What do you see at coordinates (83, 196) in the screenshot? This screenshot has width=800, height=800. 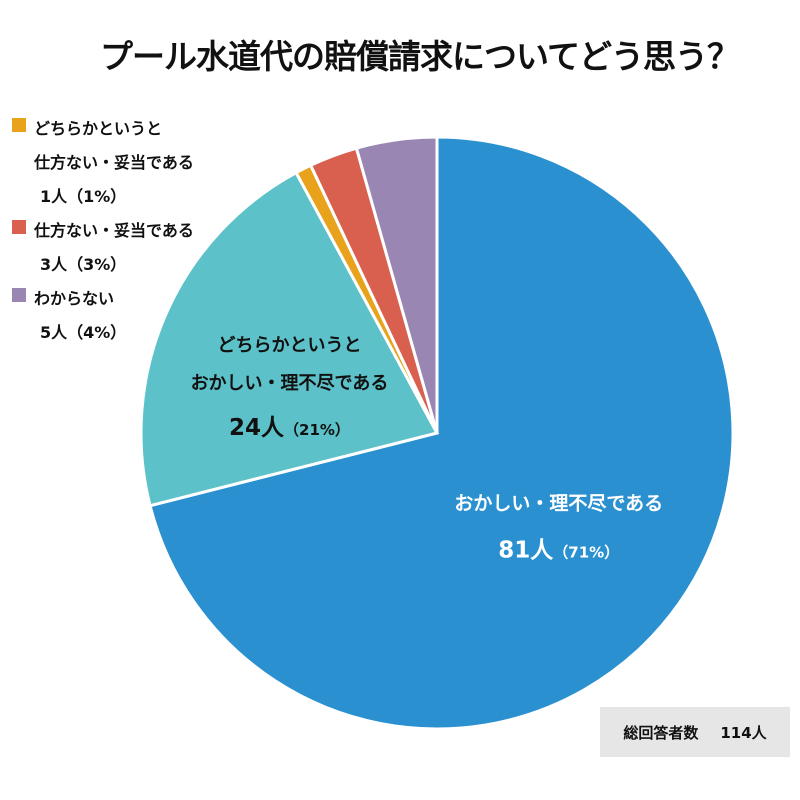 I see `legend-count: 1人（1%）` at bounding box center [83, 196].